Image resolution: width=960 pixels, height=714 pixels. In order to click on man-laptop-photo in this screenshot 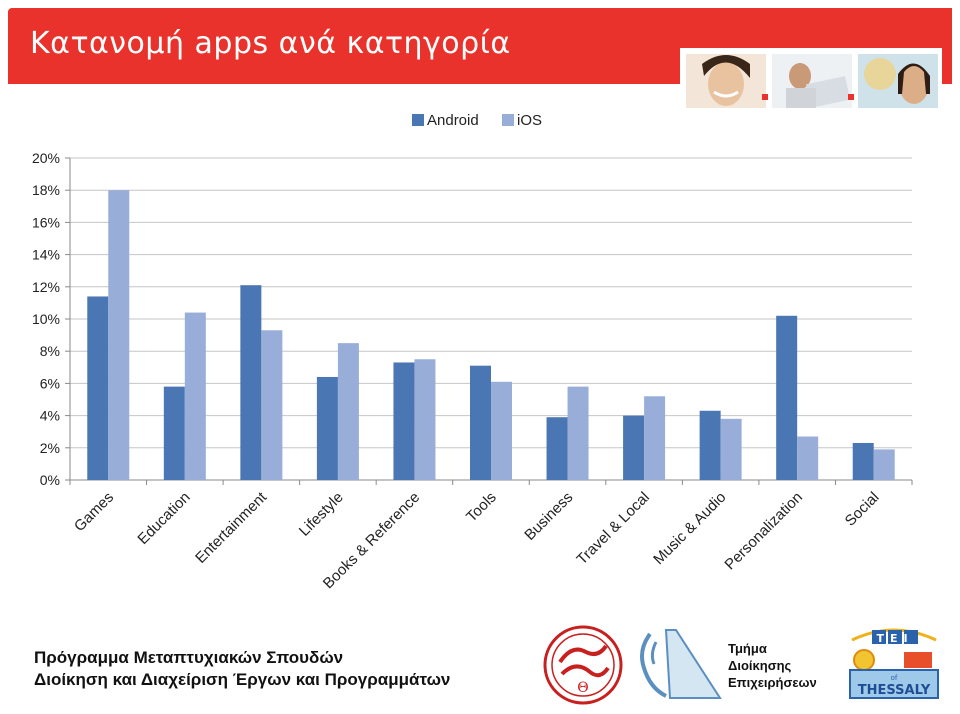, I will do `click(812, 81)`.